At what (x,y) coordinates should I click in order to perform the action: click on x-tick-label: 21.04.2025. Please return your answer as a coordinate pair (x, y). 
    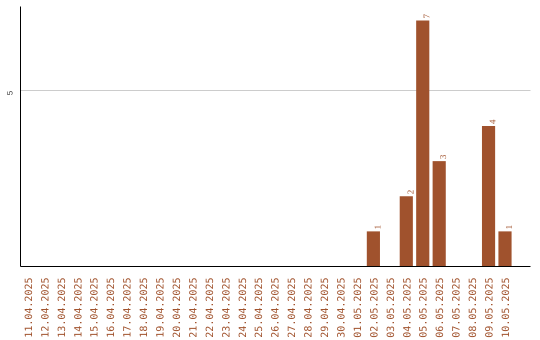
    Looking at the image, I should click on (194, 307).